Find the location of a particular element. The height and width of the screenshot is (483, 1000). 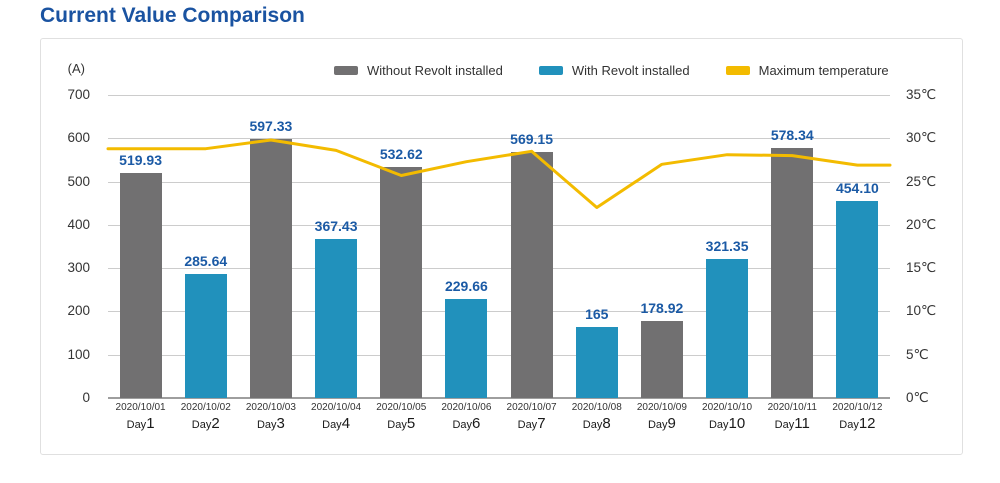

temperature-line-layer is located at coordinates (499, 173).